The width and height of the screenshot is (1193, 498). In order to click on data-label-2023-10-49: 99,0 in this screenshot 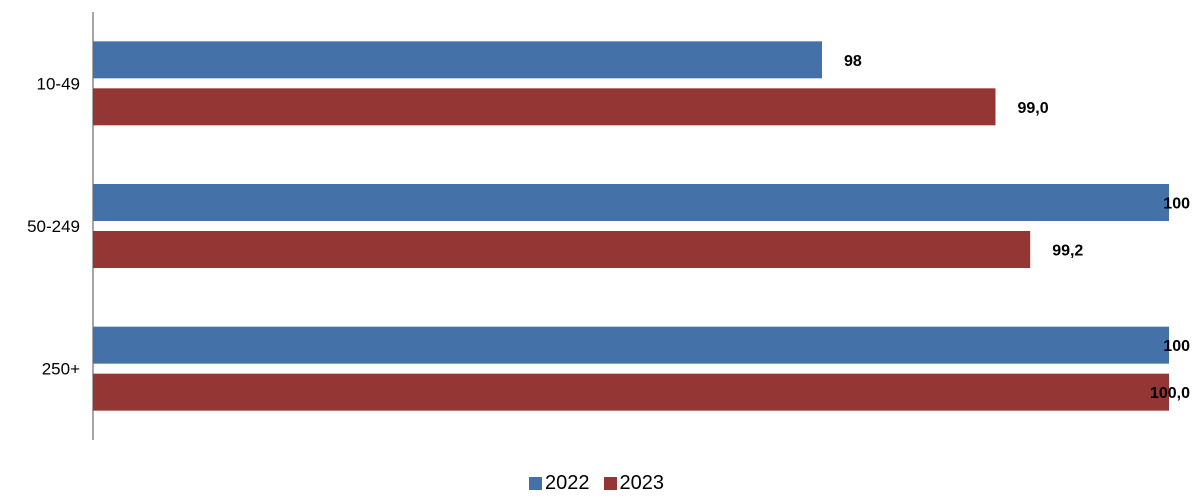, I will do `click(1033, 108)`.